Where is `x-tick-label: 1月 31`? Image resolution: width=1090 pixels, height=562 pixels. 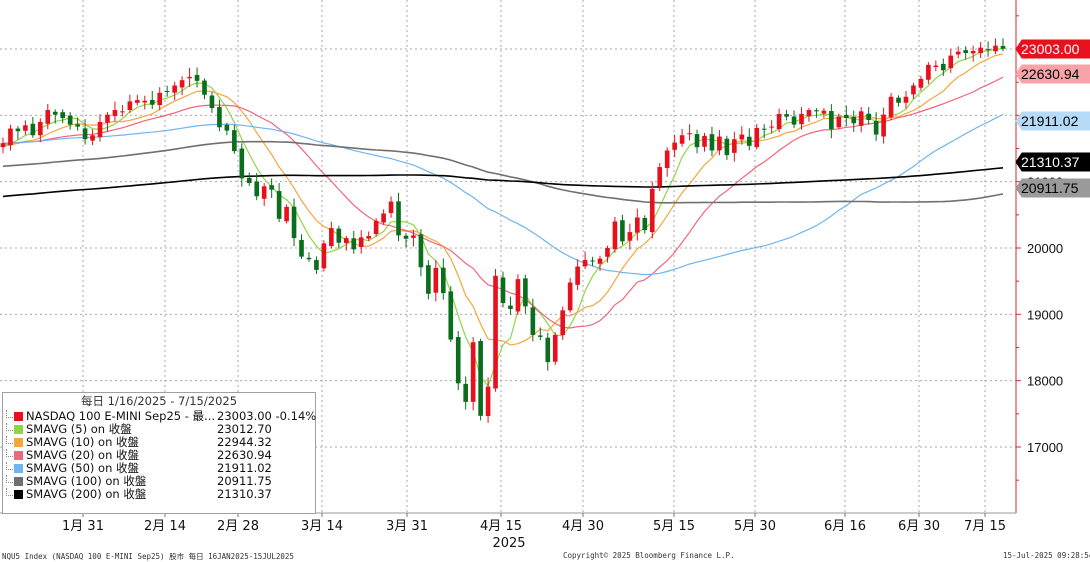 x-tick-label: 1月 31 is located at coordinates (83, 526).